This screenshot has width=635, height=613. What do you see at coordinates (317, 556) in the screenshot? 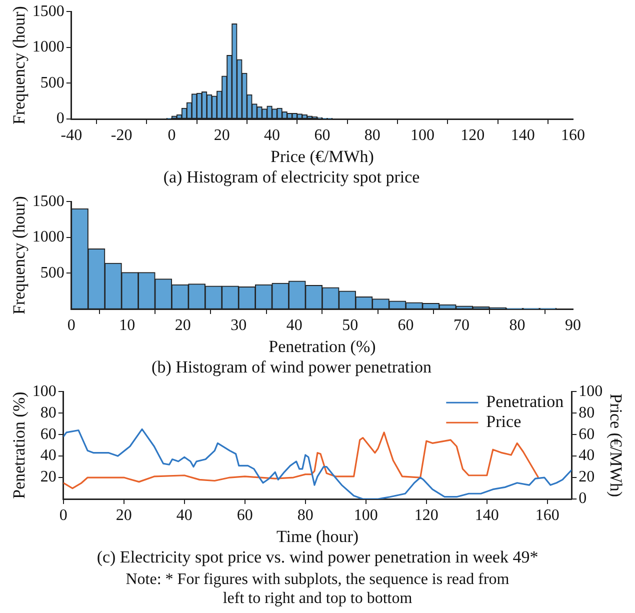
I see `text: (c) Electricity spot price vs. wind power penetration in week 49*` at bounding box center [317, 556].